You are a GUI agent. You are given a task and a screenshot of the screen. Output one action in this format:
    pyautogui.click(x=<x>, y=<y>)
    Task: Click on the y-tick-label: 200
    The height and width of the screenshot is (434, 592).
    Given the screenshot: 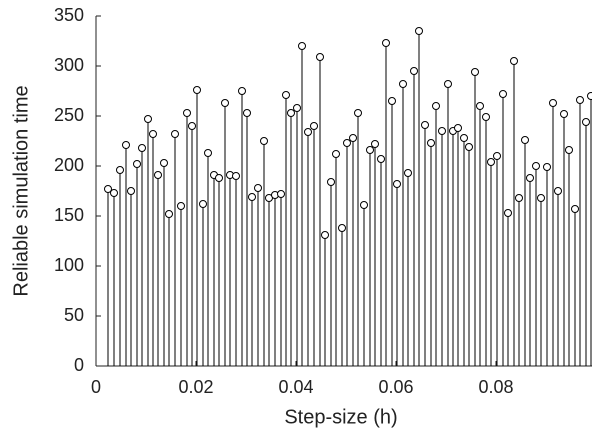 What is the action you would take?
    pyautogui.click(x=69, y=165)
    